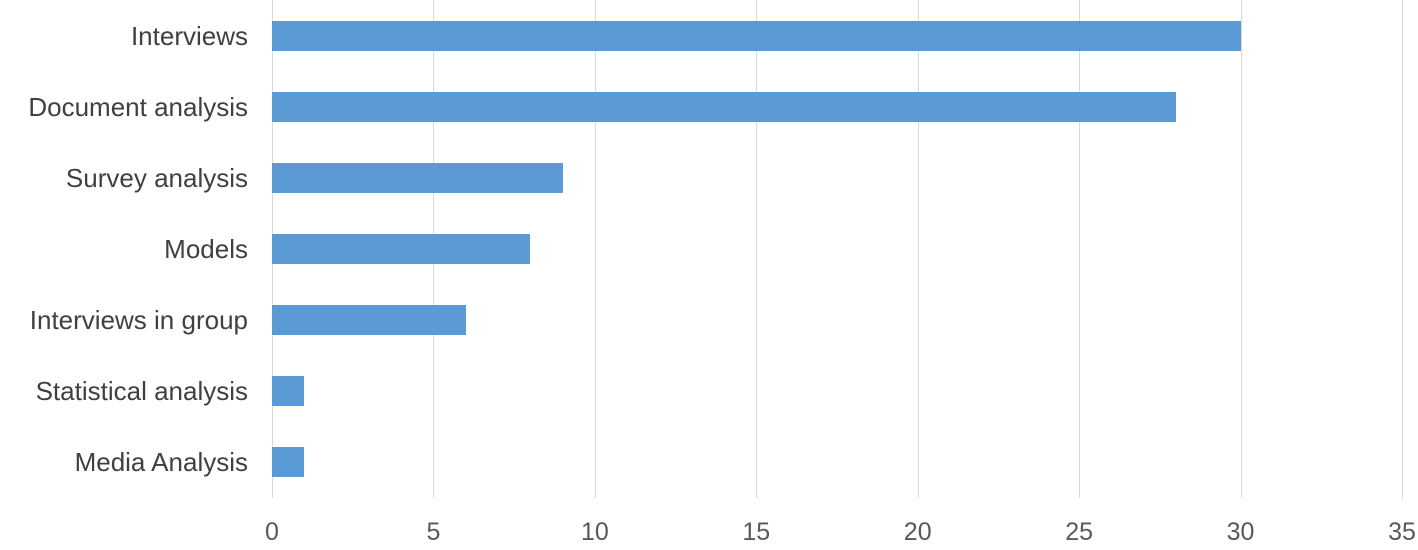 The image size is (1418, 550). What do you see at coordinates (141, 391) in the screenshot?
I see `category-label: Statistical analysis` at bounding box center [141, 391].